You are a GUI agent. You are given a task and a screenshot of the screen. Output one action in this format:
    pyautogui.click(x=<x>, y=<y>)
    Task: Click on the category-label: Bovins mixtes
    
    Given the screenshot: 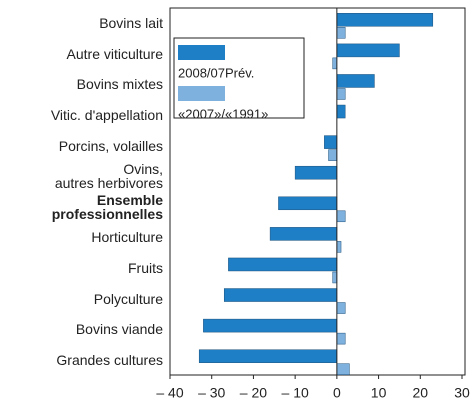 What is the action you would take?
    pyautogui.click(x=119, y=84)
    